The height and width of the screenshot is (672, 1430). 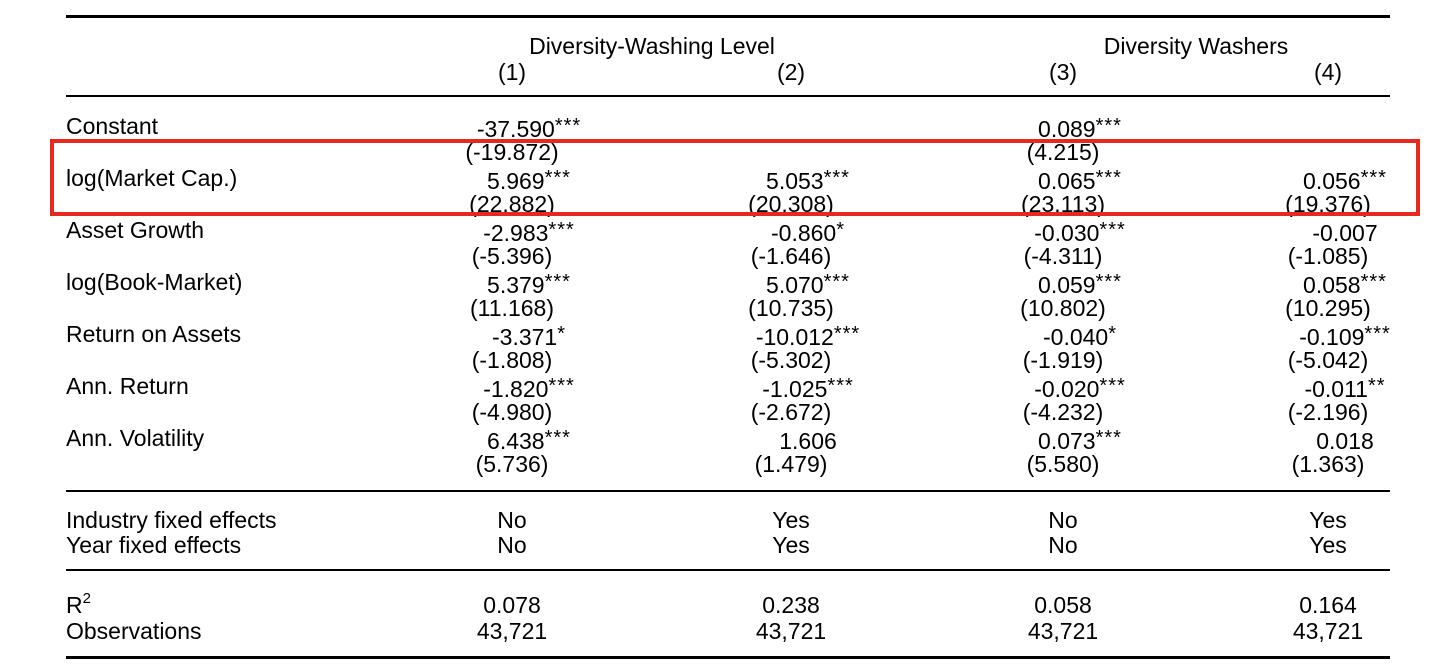 I want to click on t-statistic: (-1.646), so click(x=791, y=256).